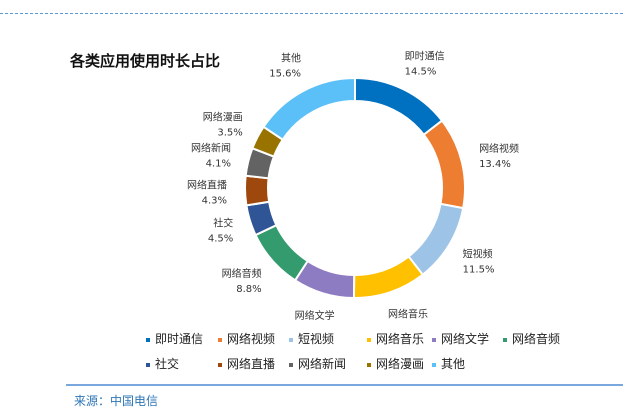 The image size is (623, 420). What do you see at coordinates (251, 364) in the screenshot?
I see `legend-label: 网络直播` at bounding box center [251, 364].